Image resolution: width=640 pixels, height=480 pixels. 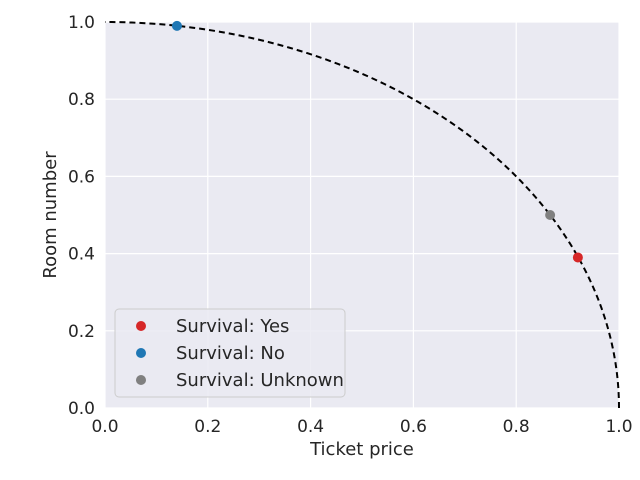 I want to click on x-tick-label: 0.6, so click(x=413, y=427).